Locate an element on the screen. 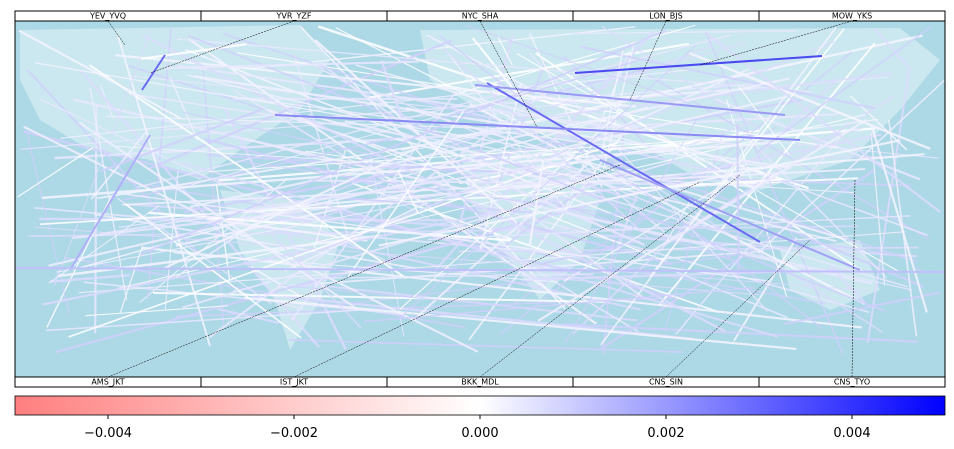  route-label: IST_JKT is located at coordinates (294, 382).